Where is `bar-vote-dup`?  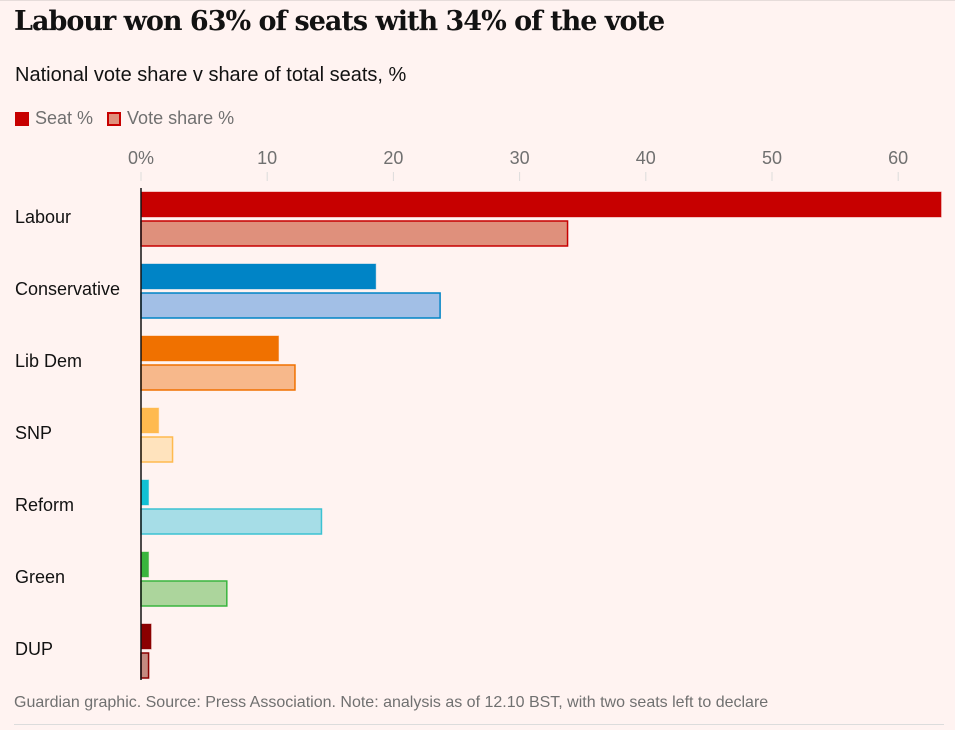
bar-vote-dup is located at coordinates (145, 665).